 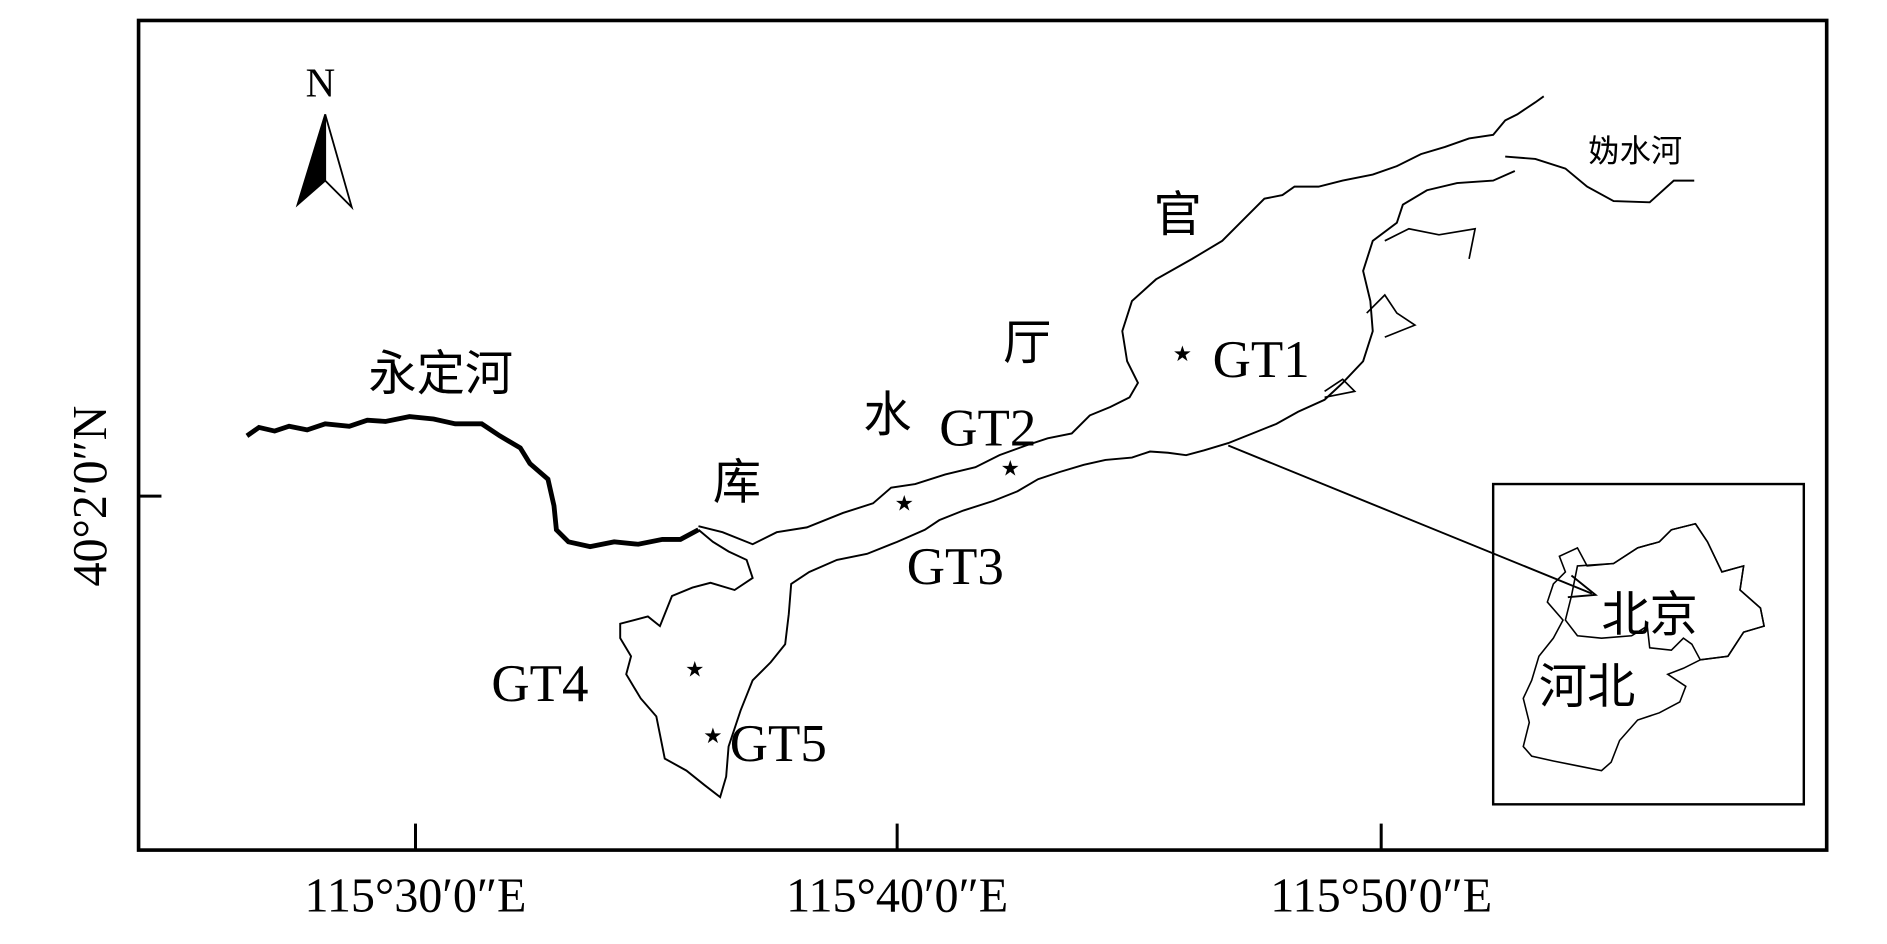 I want to click on site-gt1: ★ GT1, so click(x=1241, y=360).